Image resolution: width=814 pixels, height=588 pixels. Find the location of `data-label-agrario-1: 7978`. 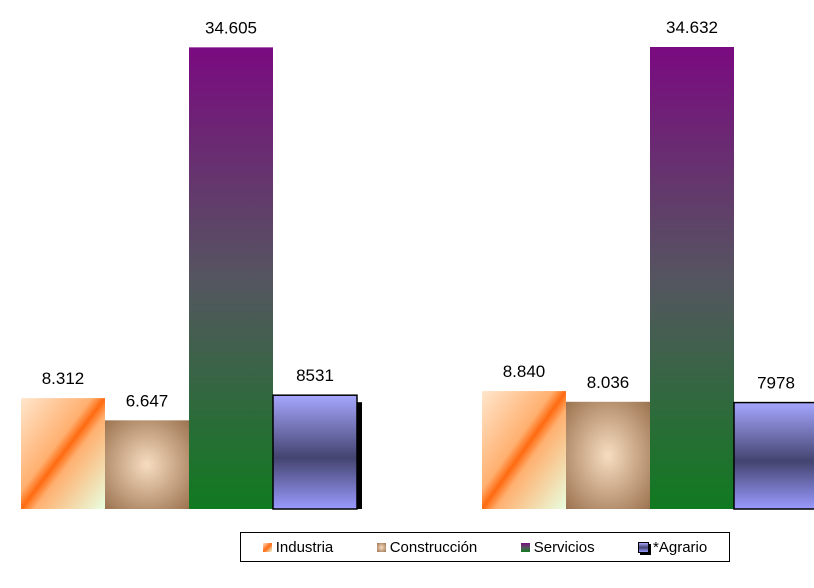

data-label-agrario-1: 7978 is located at coordinates (776, 383).